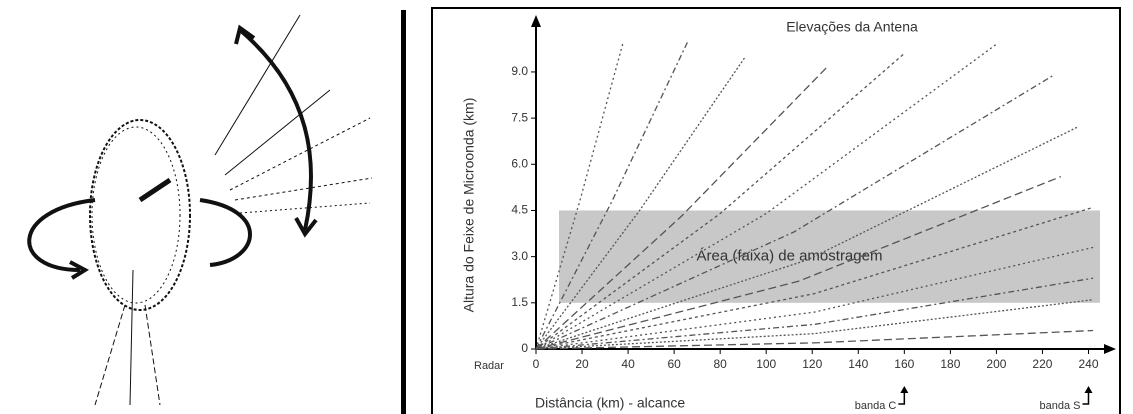 The image size is (1133, 414). I want to click on x-tick-label: 20, so click(582, 364).